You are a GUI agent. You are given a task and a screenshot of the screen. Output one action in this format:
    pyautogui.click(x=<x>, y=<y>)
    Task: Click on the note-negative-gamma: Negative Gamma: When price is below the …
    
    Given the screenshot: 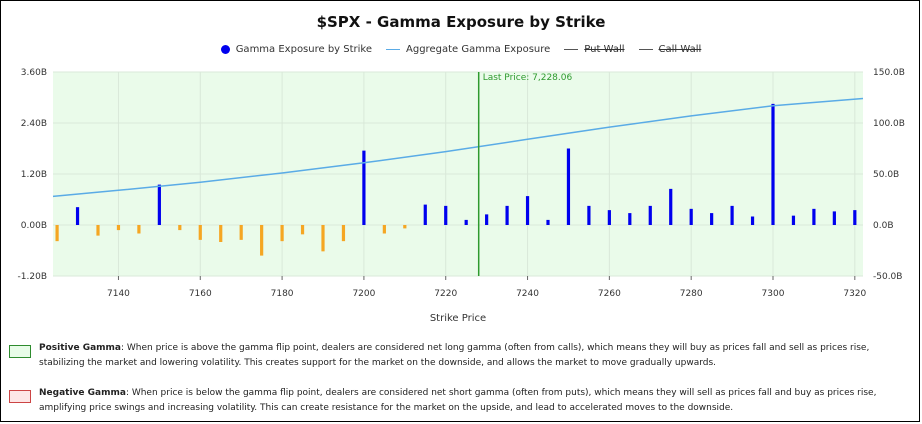 What is the action you would take?
    pyautogui.click(x=459, y=401)
    